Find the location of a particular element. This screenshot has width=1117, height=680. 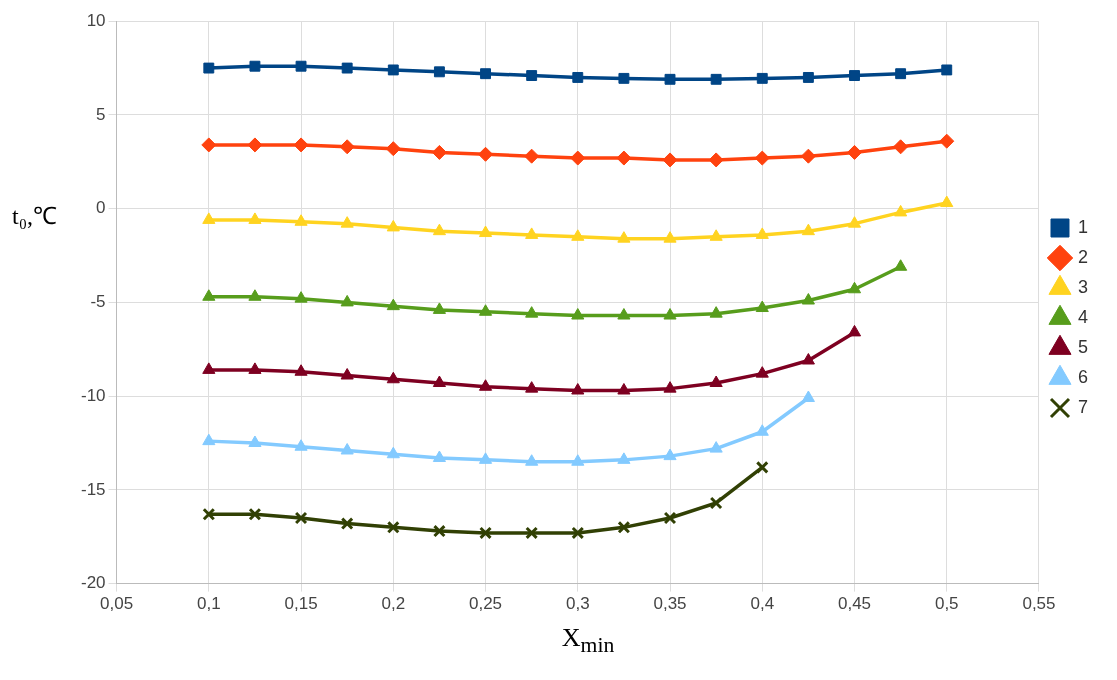

x-tick-label: 0,25 is located at coordinates (485, 604).